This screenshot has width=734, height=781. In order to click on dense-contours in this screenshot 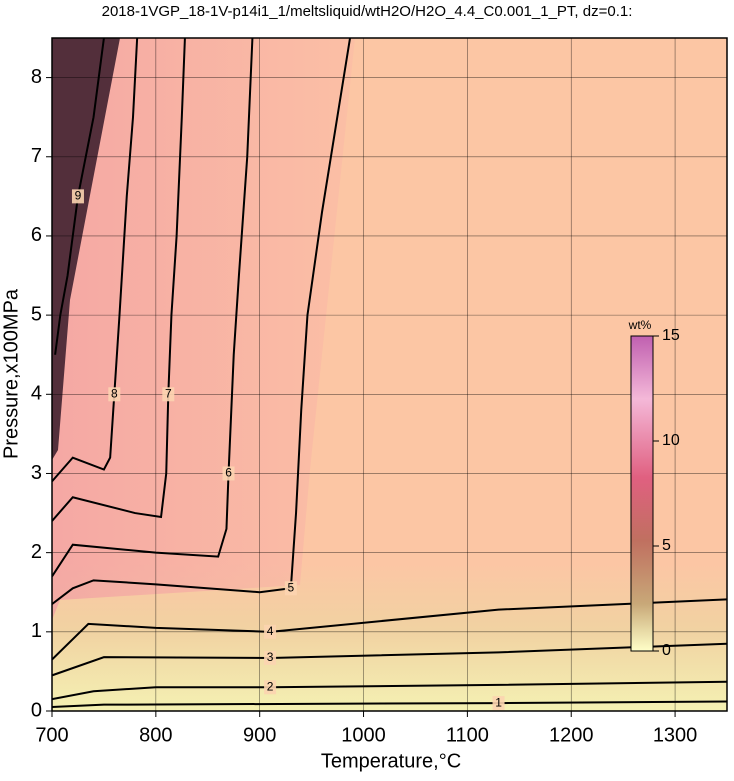, I will do `click(86, 249)`.